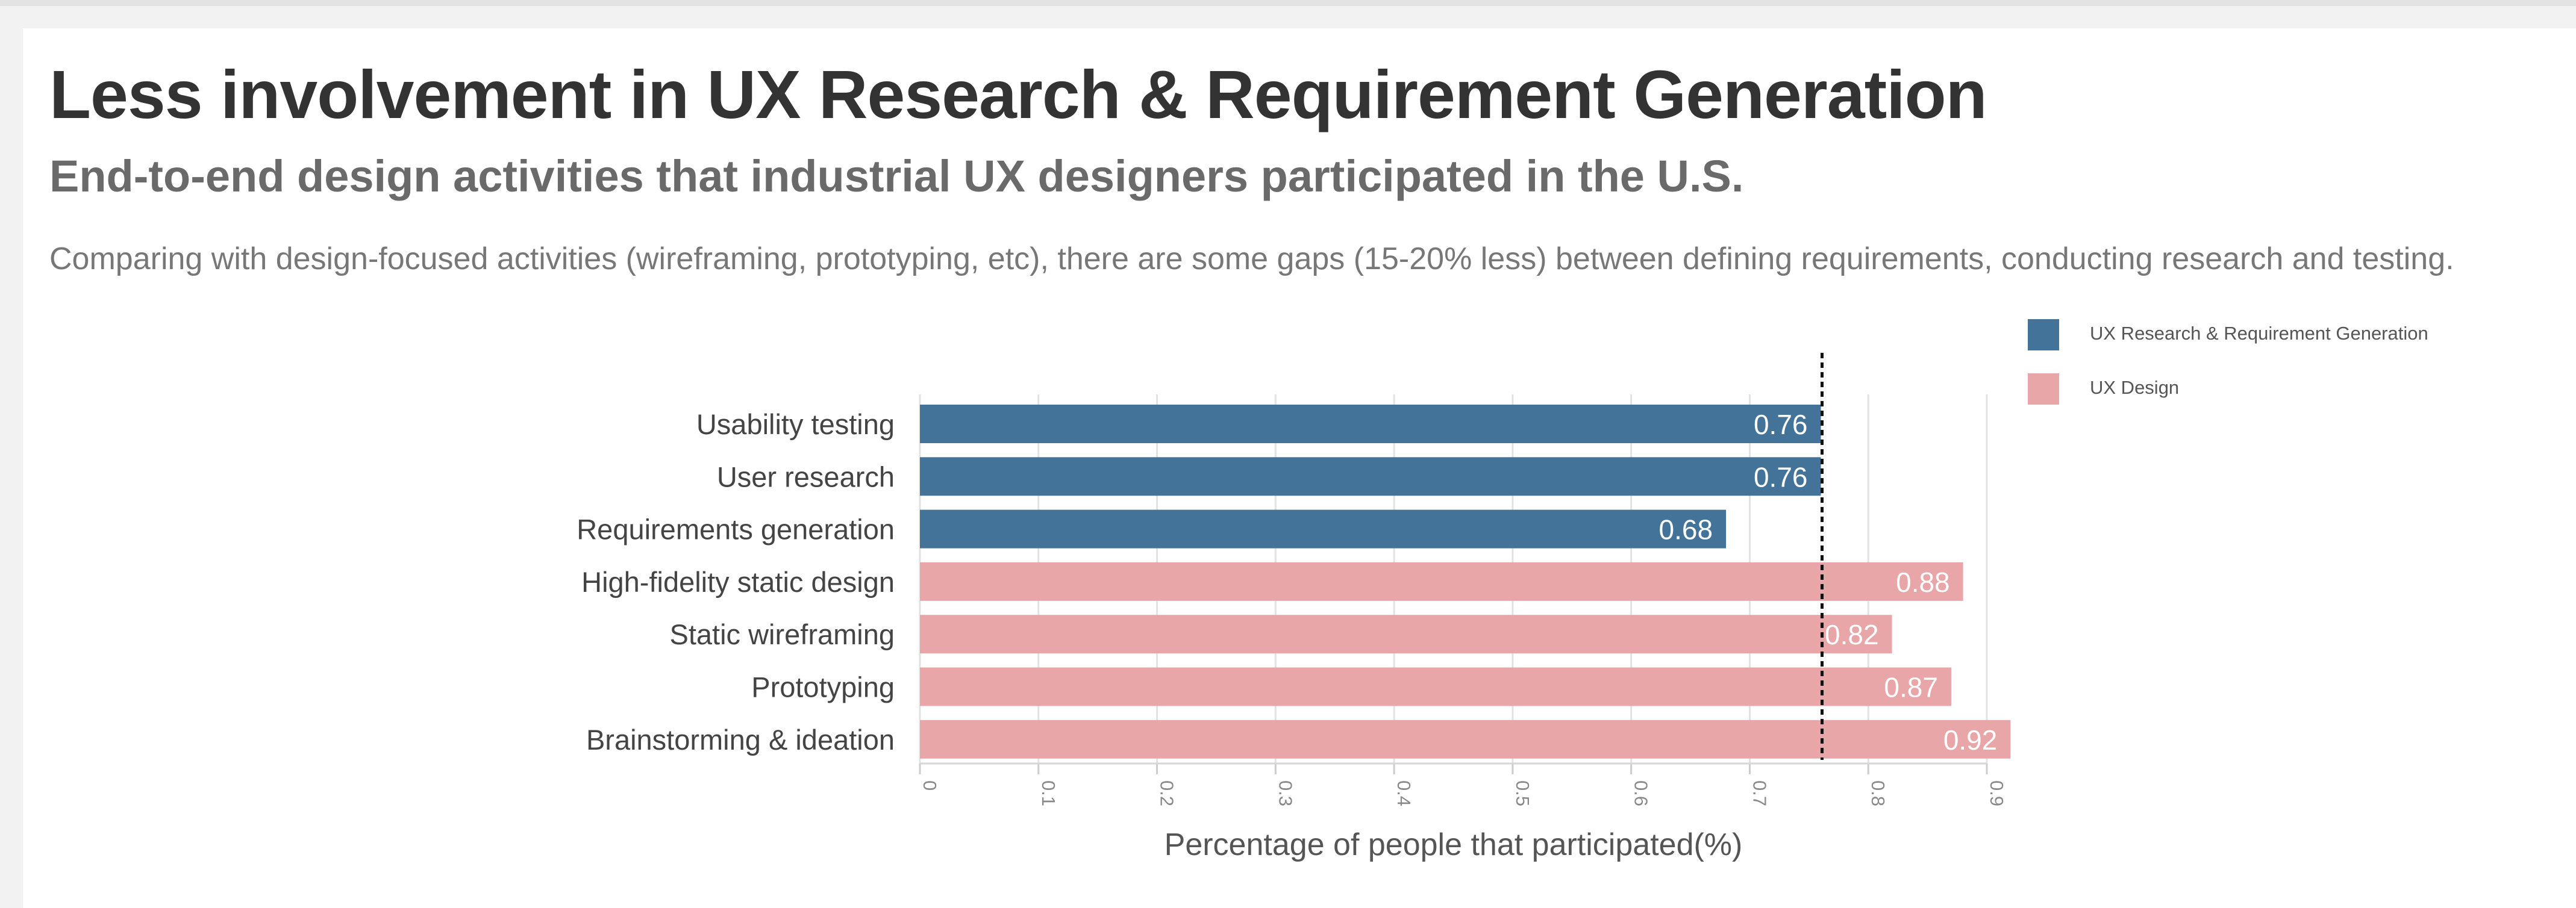 This screenshot has height=908, width=2576. I want to click on x-tick-label: 0.5, so click(1523, 793).